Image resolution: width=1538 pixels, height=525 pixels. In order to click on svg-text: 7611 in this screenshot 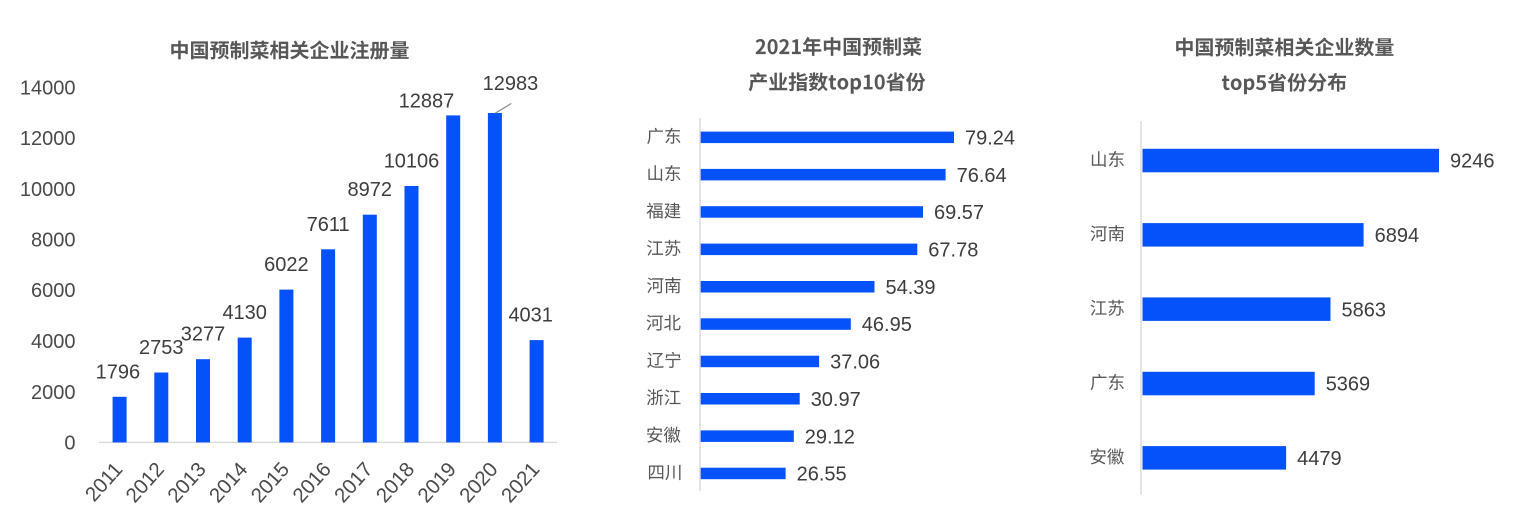, I will do `click(328, 225)`.